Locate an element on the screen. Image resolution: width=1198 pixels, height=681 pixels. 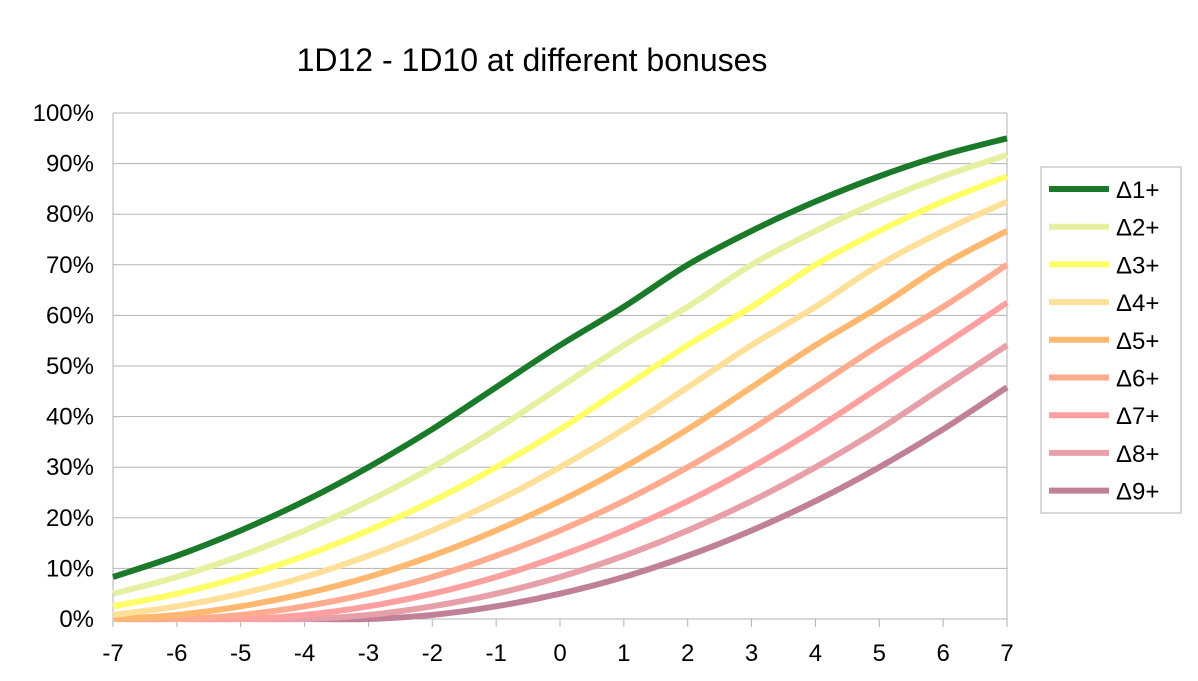
legend-label: Δ8+ is located at coordinates (1137, 454).